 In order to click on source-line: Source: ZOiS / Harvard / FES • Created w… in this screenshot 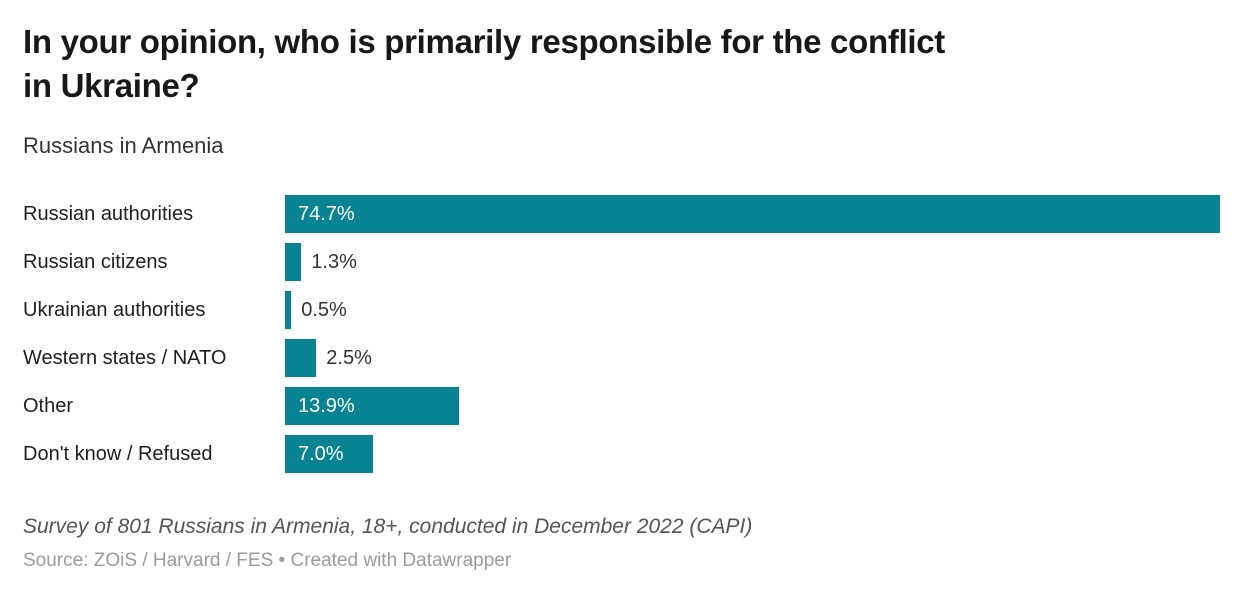, I will do `click(621, 561)`.